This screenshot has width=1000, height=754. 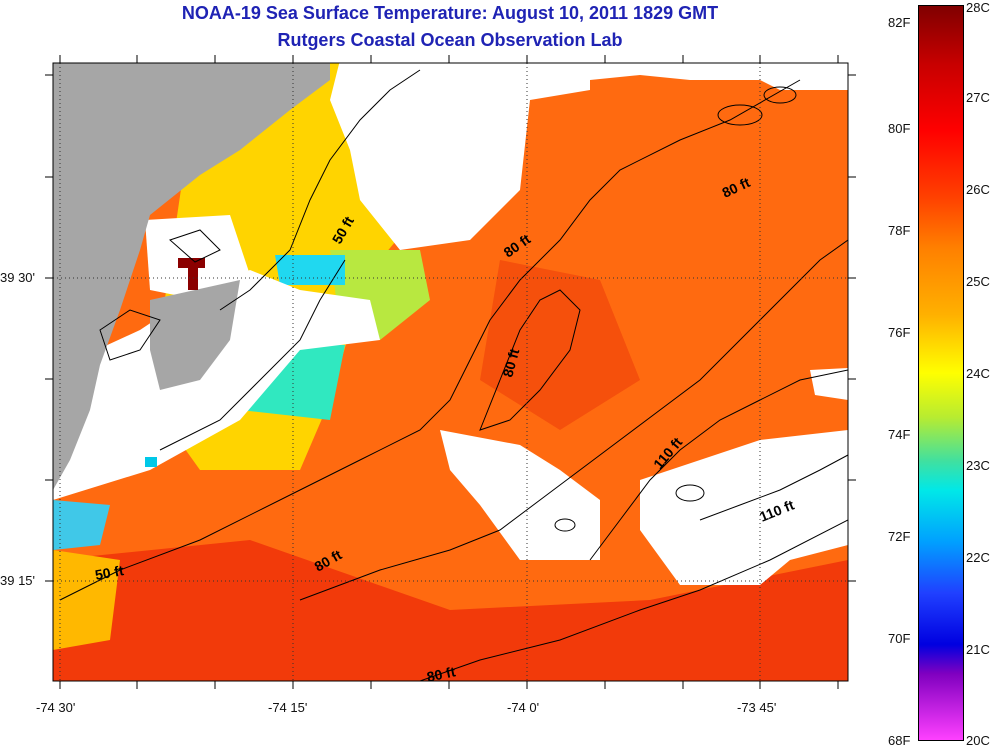 I want to click on land-mass, so click(x=195, y=335).